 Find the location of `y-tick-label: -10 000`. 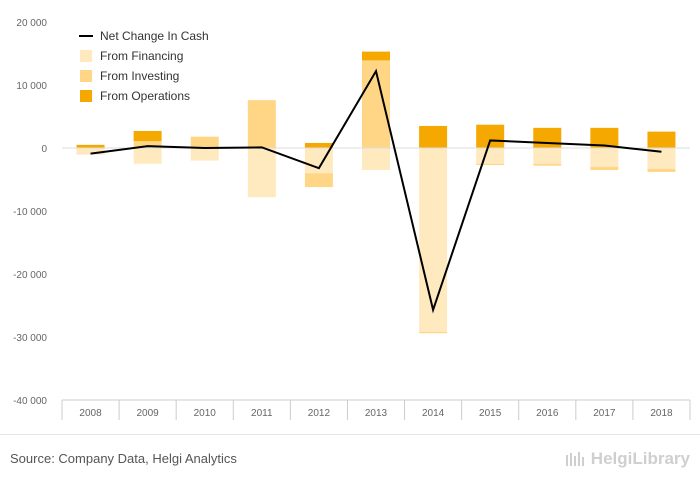

y-tick-label: -10 000 is located at coordinates (30, 212).